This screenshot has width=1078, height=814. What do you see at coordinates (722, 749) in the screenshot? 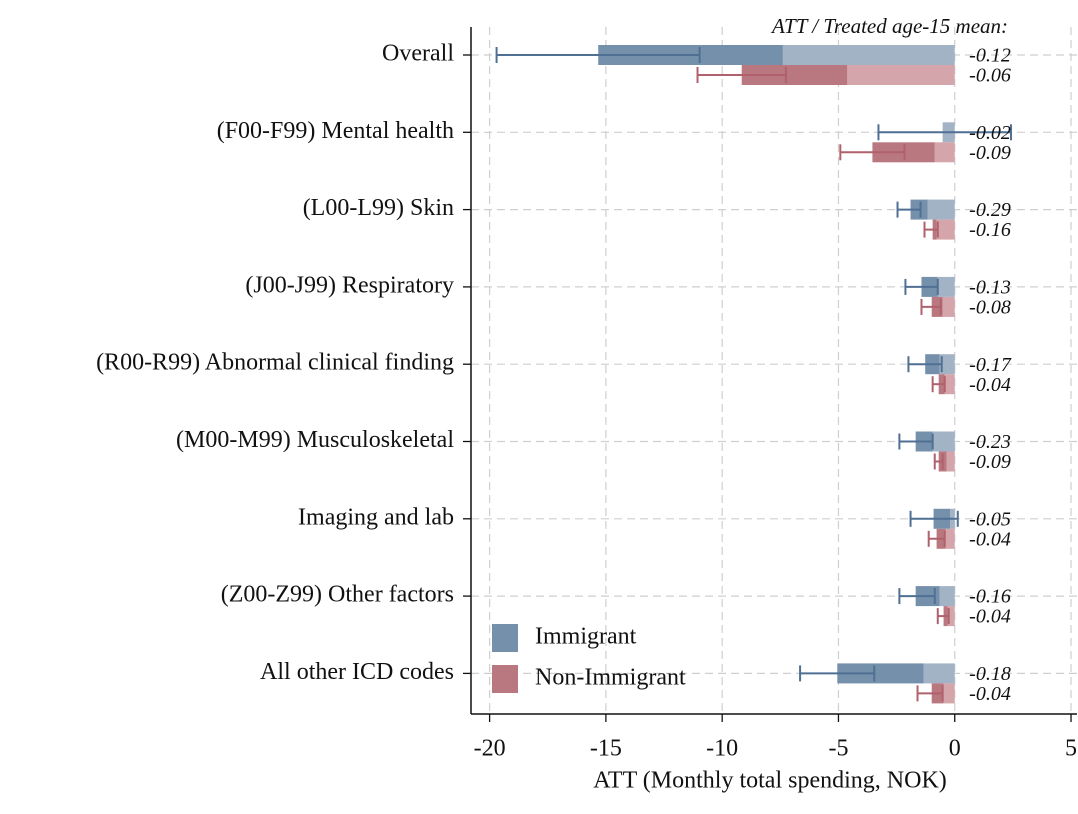
I see `x-tick-label: -10` at bounding box center [722, 749].